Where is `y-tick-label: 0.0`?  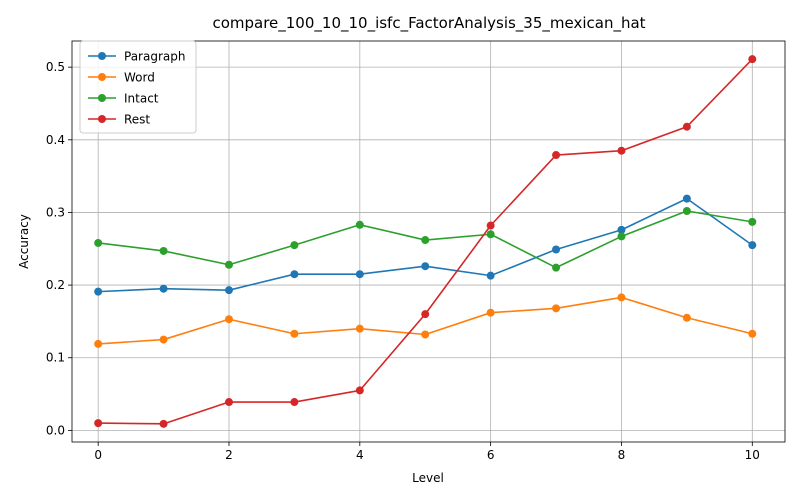
y-tick-label: 0.0 is located at coordinates (55, 430).